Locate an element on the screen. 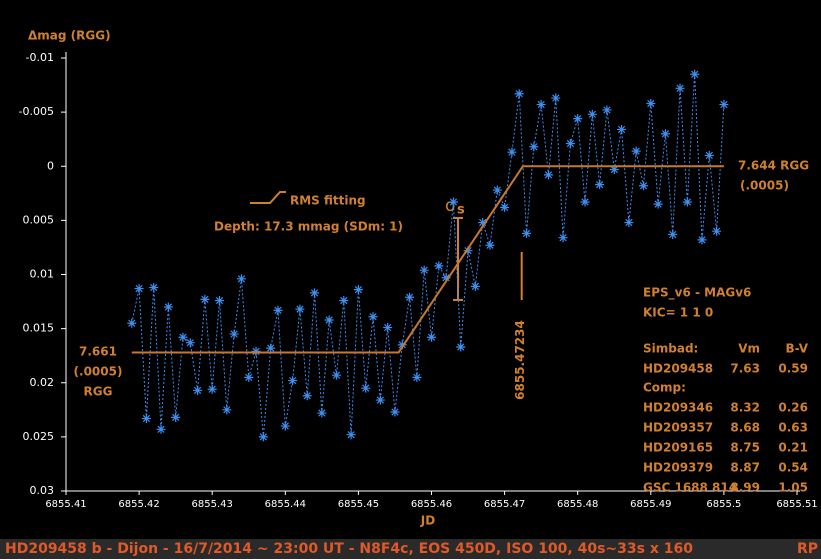 The image size is (821, 559). depth-annotation: Depth: 17.3 mmag (SDm: 1) is located at coordinates (308, 227).